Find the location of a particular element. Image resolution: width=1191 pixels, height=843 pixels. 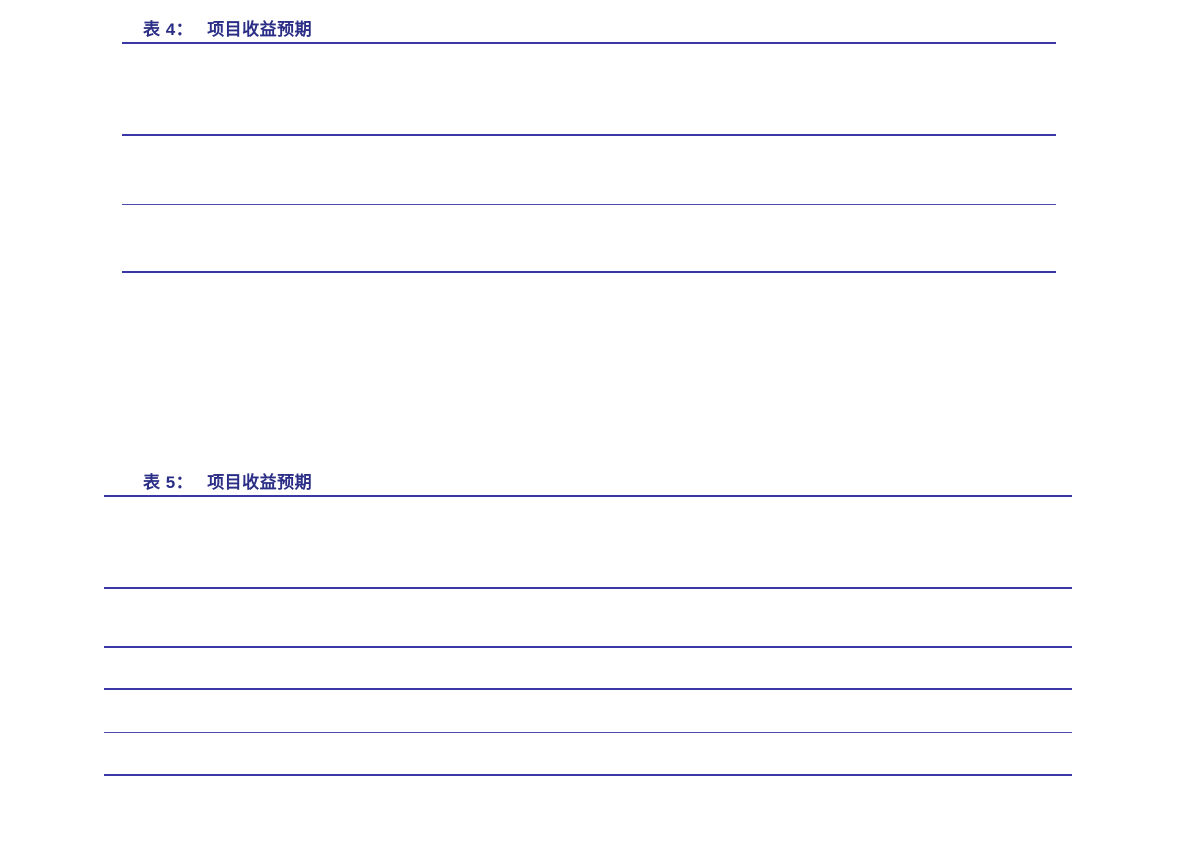

table-4-bottom-border is located at coordinates (589, 272).